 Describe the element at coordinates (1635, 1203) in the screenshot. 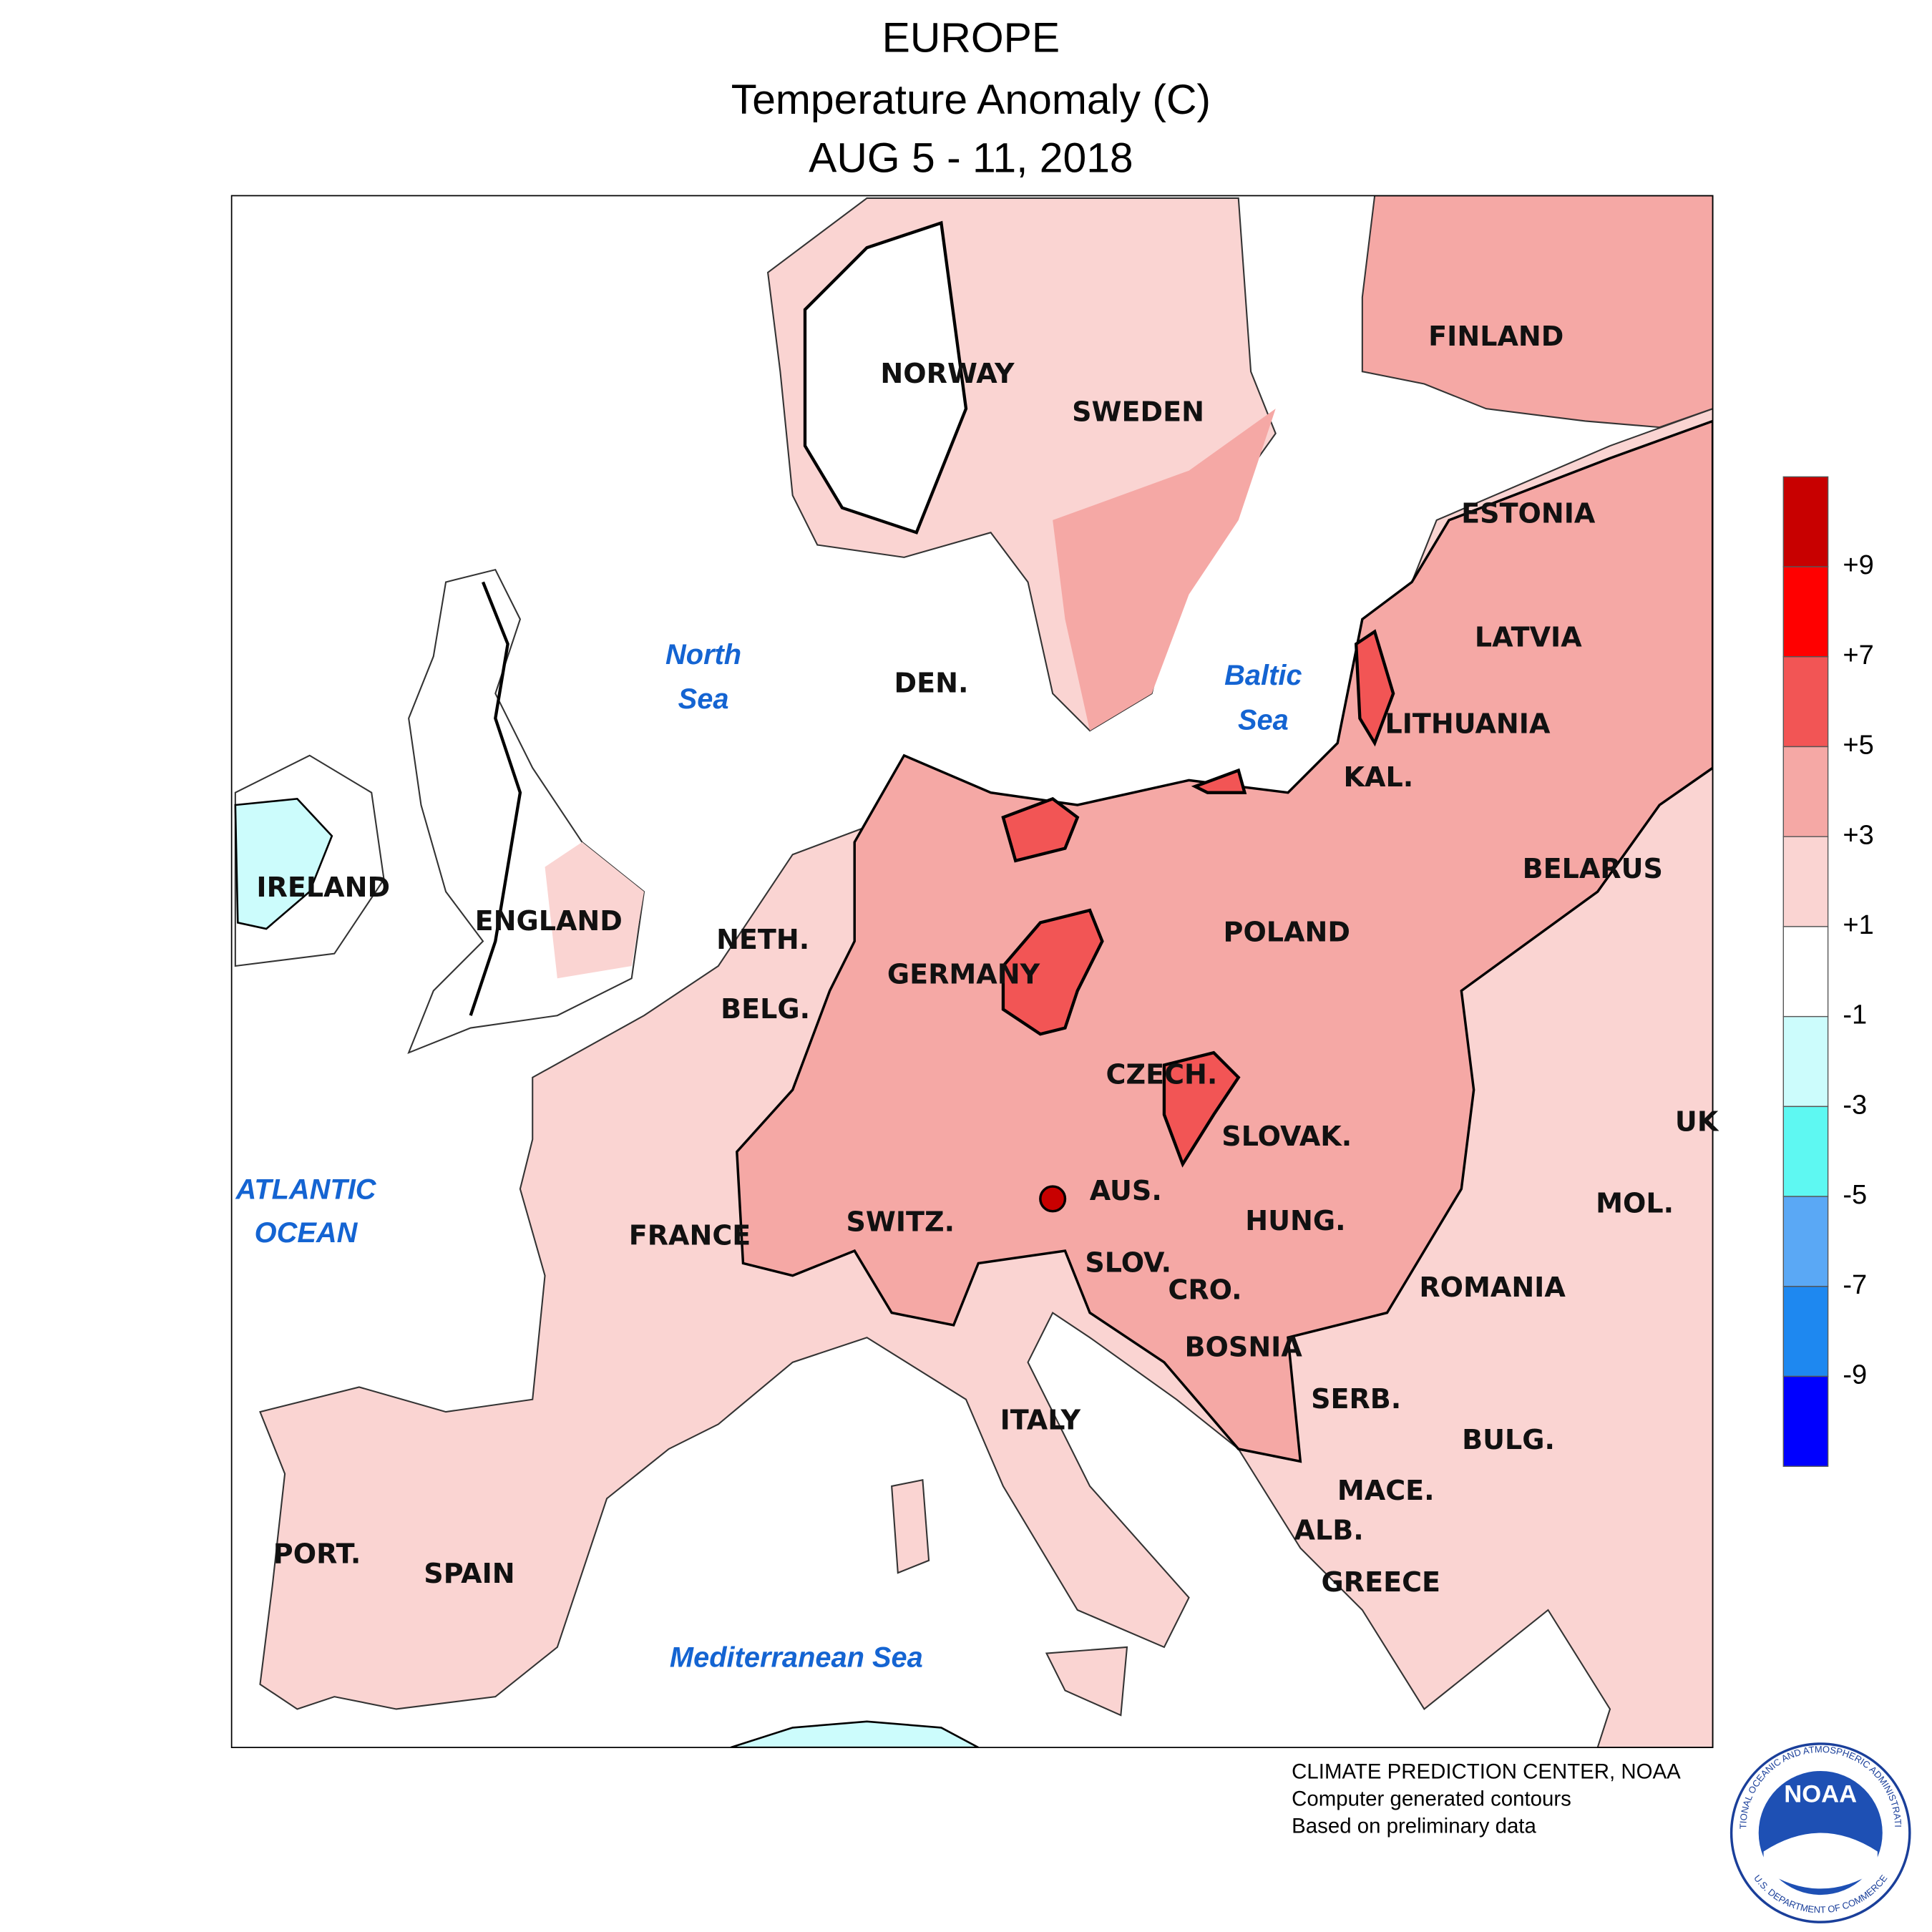

I see `country-label: MOL.` at that location.